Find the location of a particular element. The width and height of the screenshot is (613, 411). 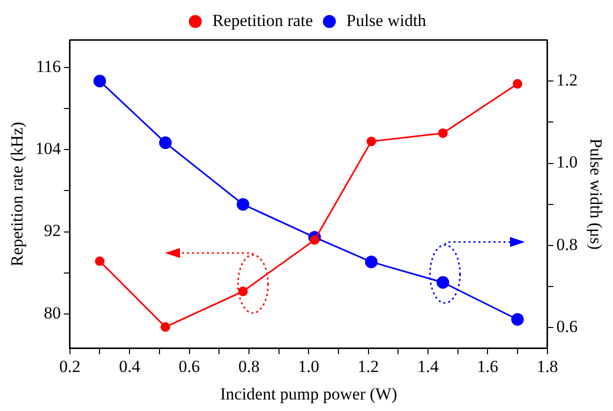

x-tick-label: 1.6 is located at coordinates (487, 366).